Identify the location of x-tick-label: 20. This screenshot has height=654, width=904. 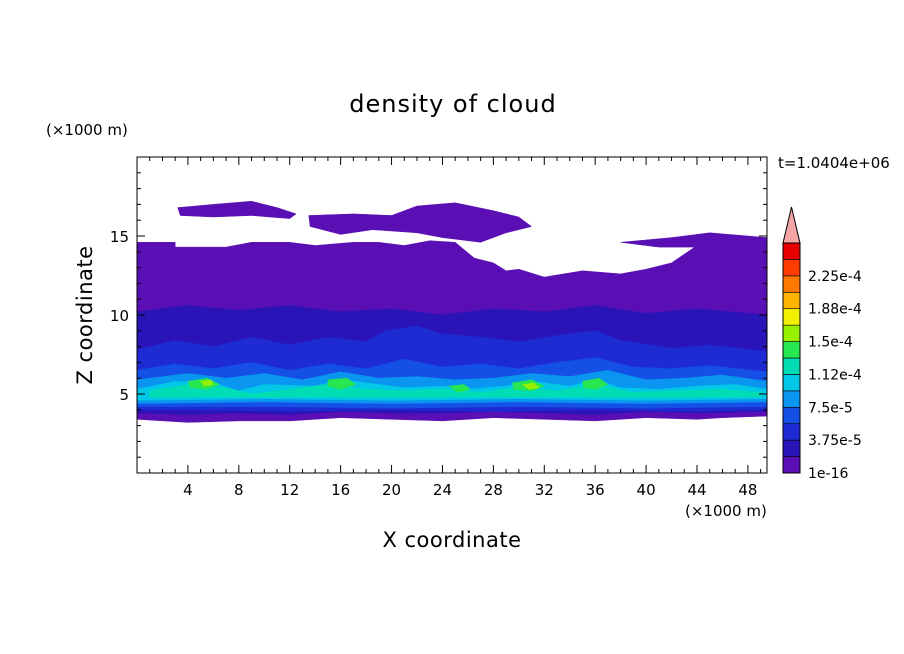
(391, 490).